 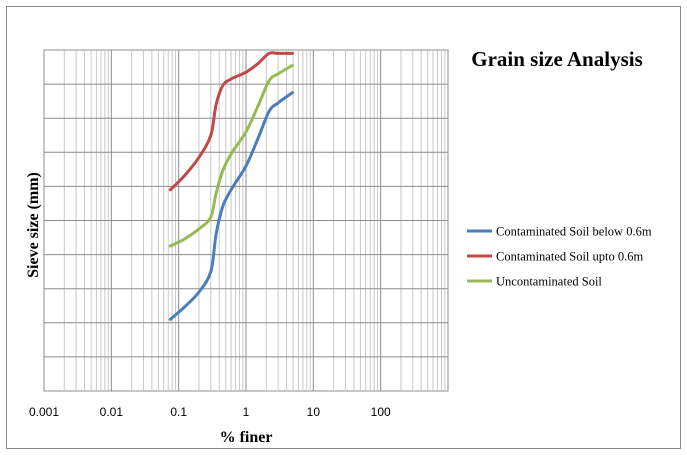 What do you see at coordinates (549, 282) in the screenshot?
I see `legend-entry-3: Uncontaminated Soil` at bounding box center [549, 282].